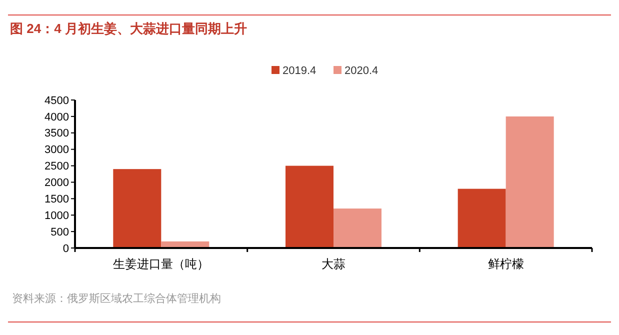 The image size is (619, 335). What do you see at coordinates (56, 216) in the screenshot?
I see `y-tick-label: 1000` at bounding box center [56, 216].